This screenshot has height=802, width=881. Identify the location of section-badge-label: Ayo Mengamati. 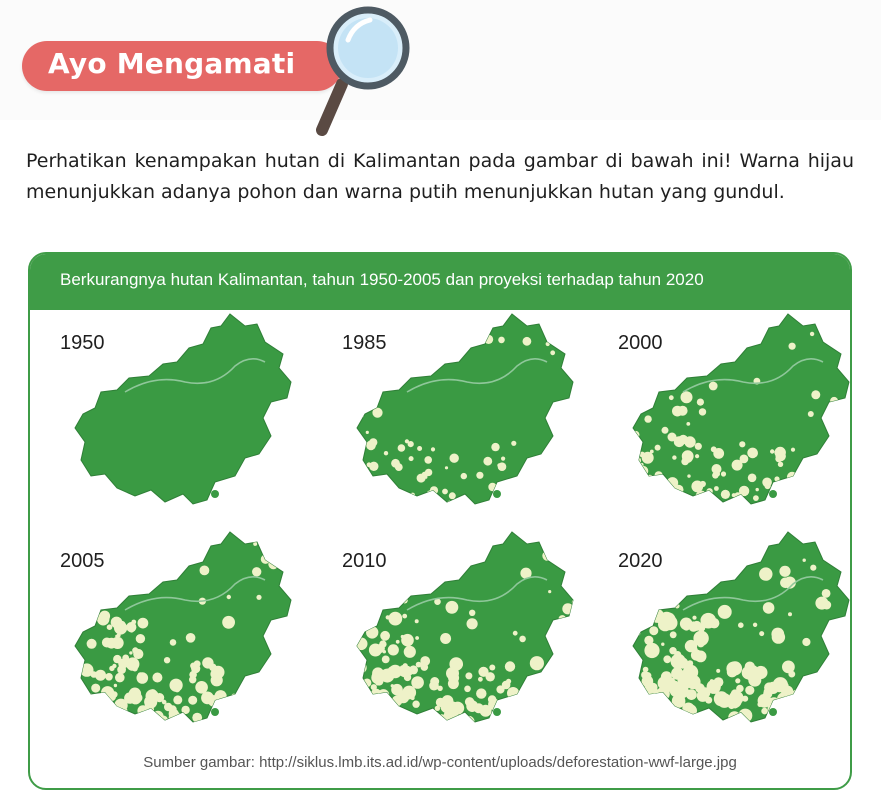
(172, 63).